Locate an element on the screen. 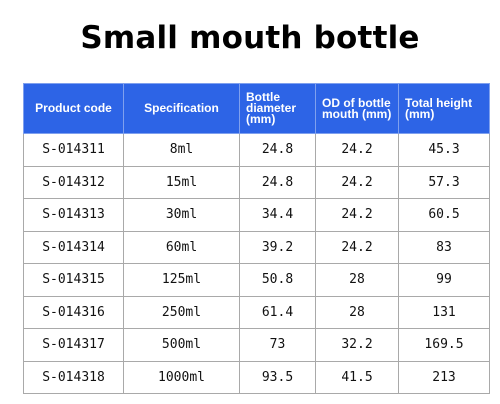  cell-bottle-diameter: 39.2 is located at coordinates (277, 247).